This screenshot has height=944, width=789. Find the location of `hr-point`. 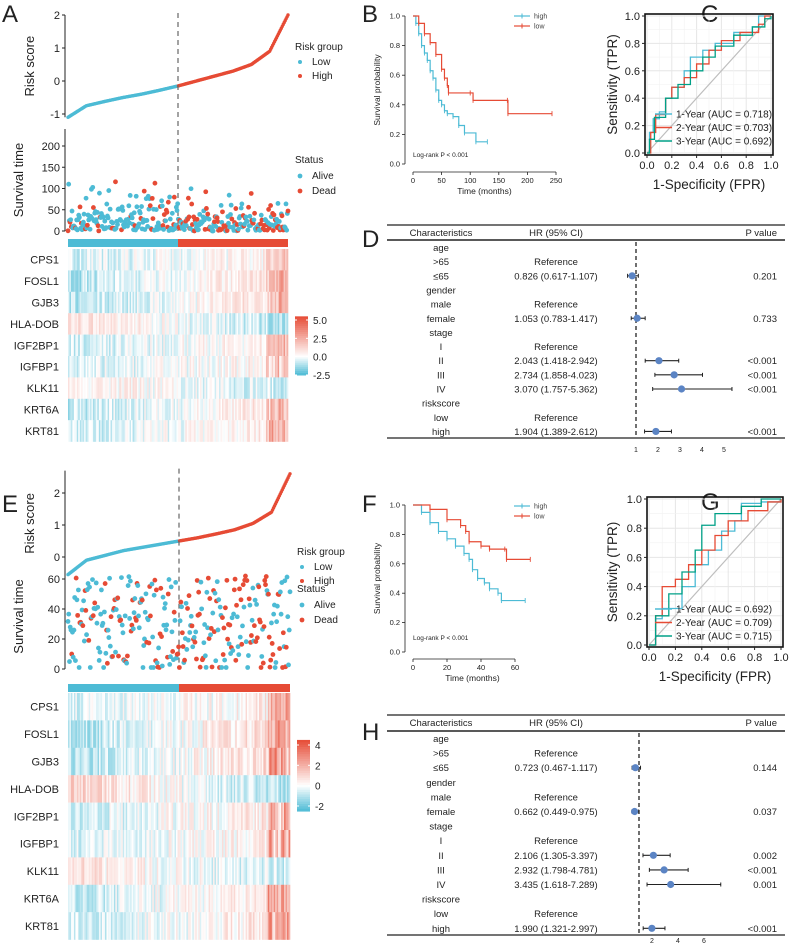

hr-point is located at coordinates (652, 928).